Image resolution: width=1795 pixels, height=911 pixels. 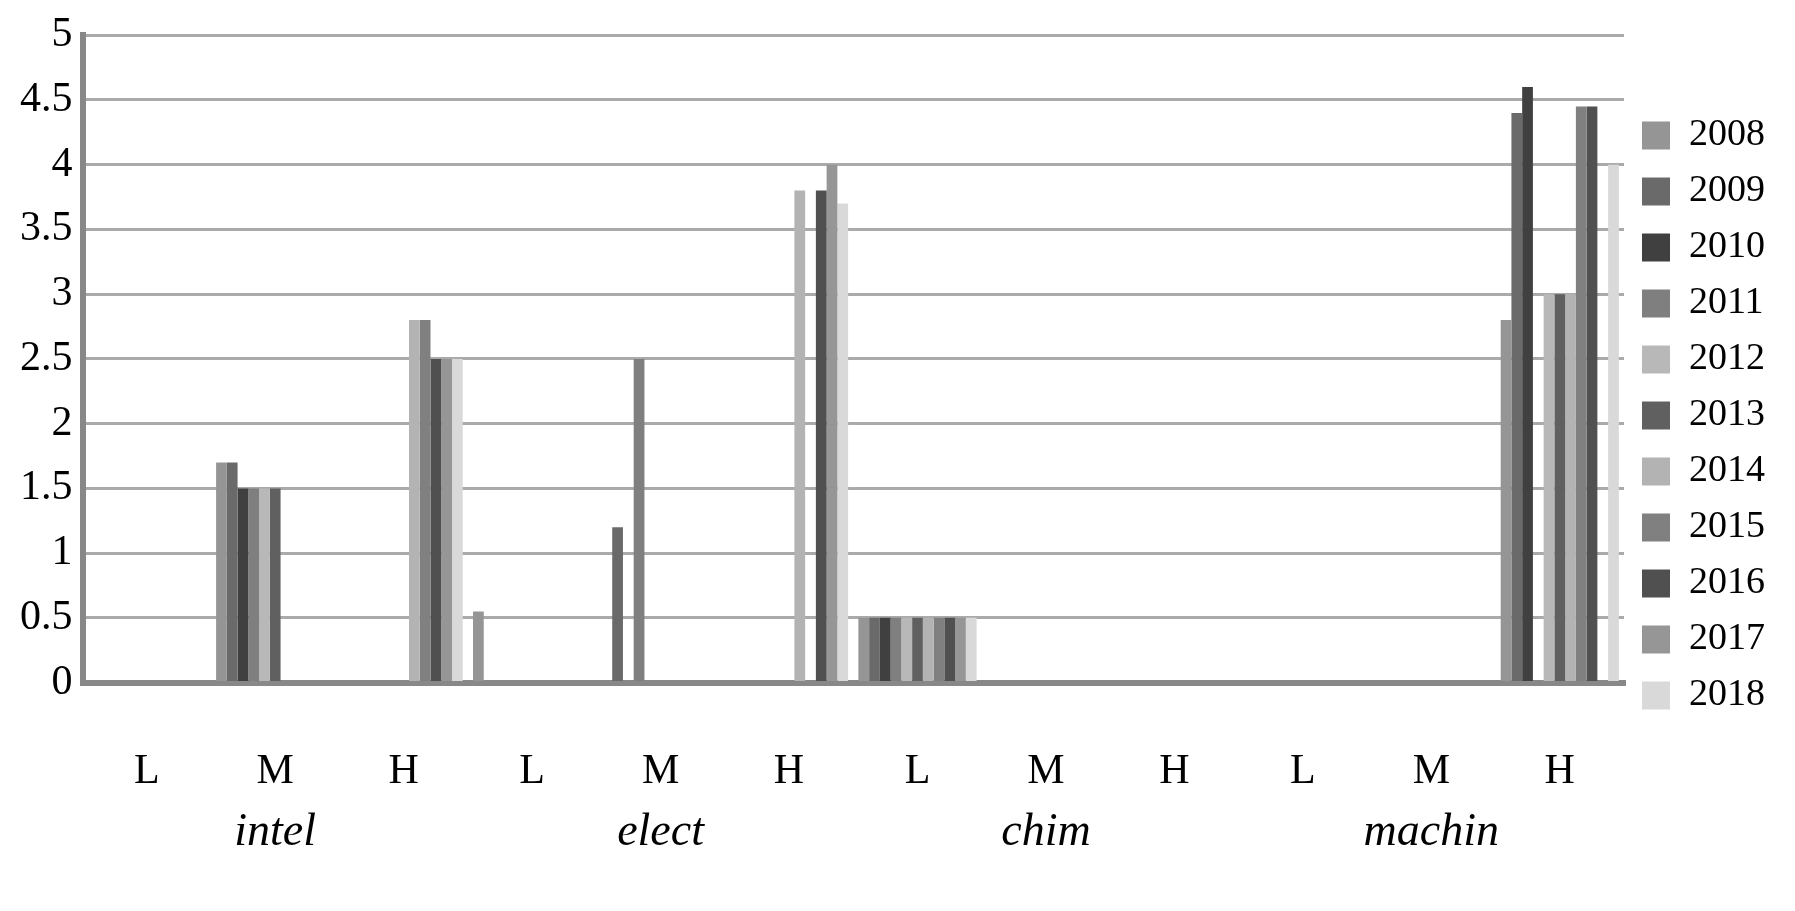 What do you see at coordinates (62, 420) in the screenshot?
I see `y-tick-label: 2` at bounding box center [62, 420].